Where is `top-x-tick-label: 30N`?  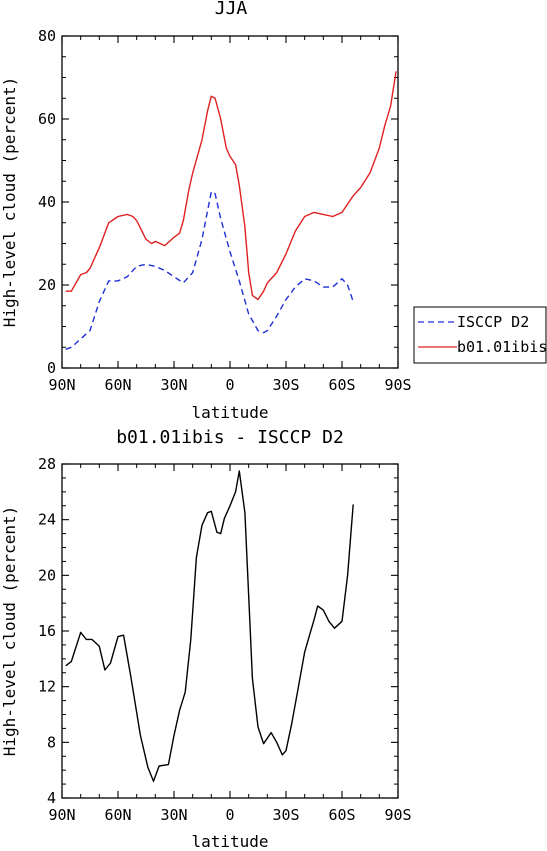 top-x-tick-label: 30N is located at coordinates (173, 385).